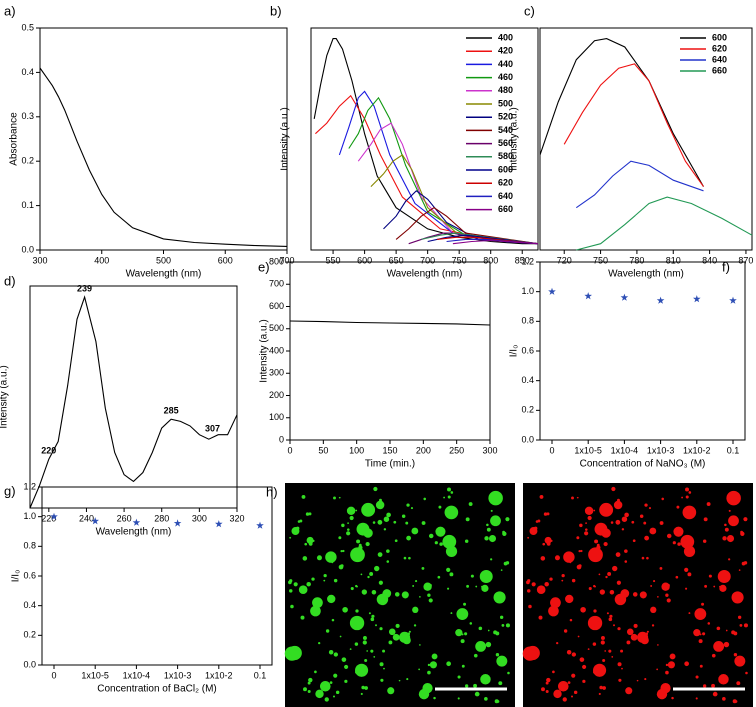 The image size is (756, 707). What do you see at coordinates (286, 260) in the screenshot?
I see `x-tick-label: 700` at bounding box center [286, 260].